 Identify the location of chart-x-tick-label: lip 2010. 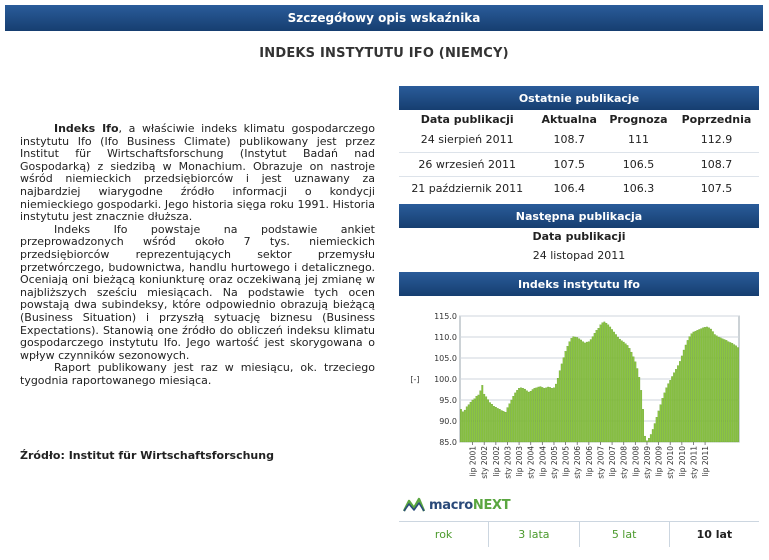
(682, 461).